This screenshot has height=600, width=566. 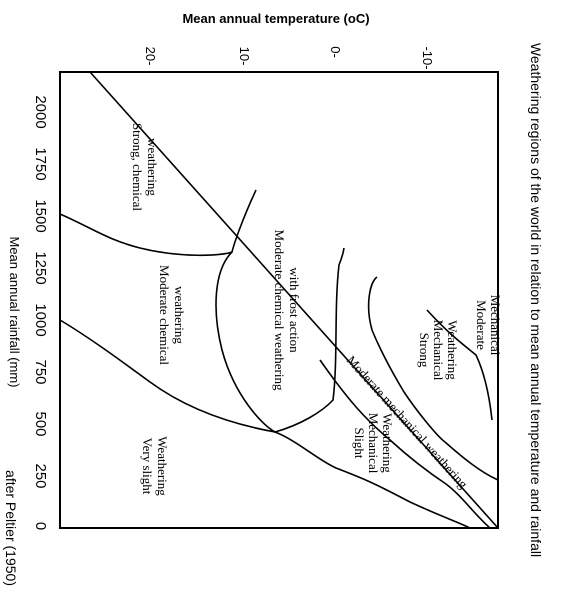 I want to click on label-moderate-chemical-frost-line-1: Moderate chemical weathering, so click(x=279, y=310).